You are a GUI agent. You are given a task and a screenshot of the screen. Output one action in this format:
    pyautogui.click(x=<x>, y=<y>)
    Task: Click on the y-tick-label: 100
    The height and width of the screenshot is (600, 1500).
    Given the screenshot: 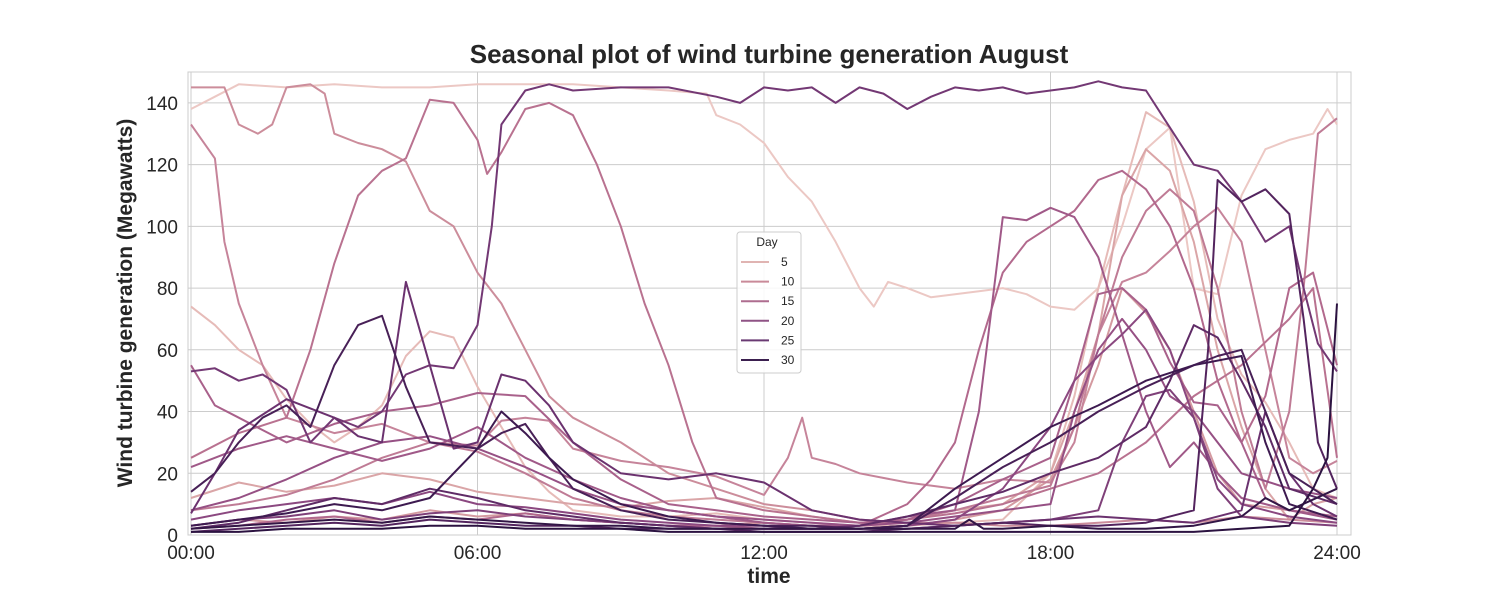 What is the action you would take?
    pyautogui.click(x=162, y=227)
    